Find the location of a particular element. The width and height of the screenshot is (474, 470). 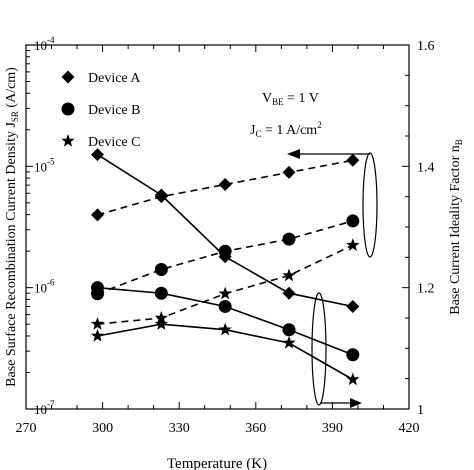

y-right-tick-label: 1 is located at coordinates (420, 410).